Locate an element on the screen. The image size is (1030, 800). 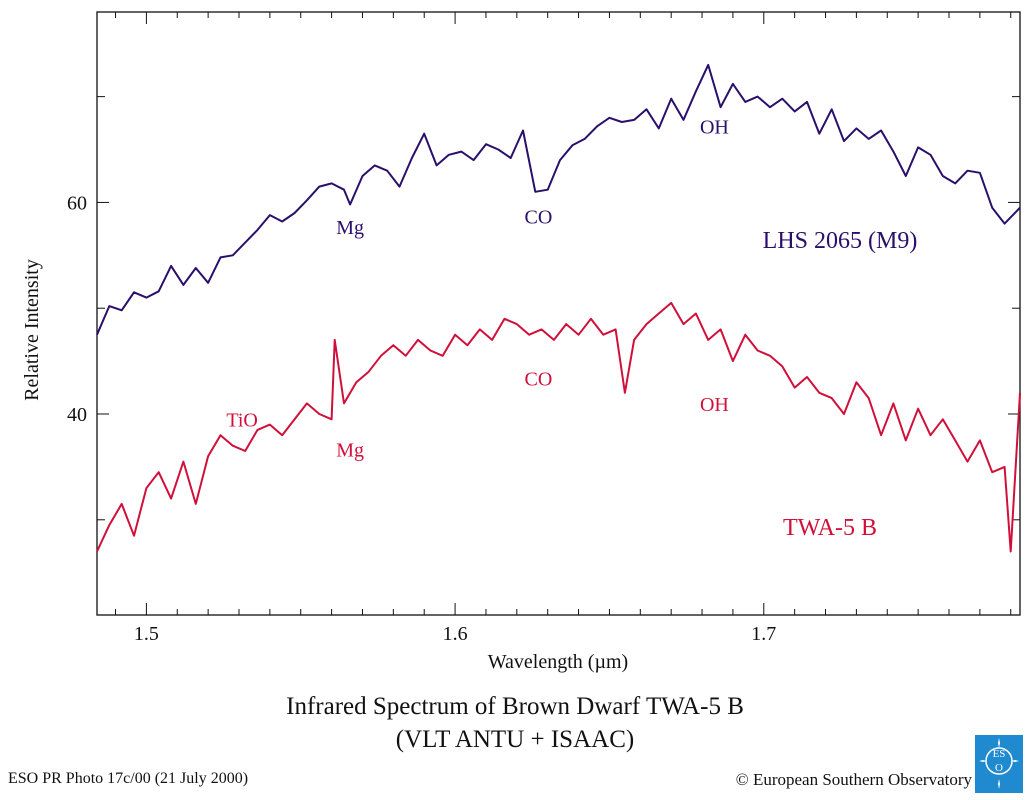
y-axis-title: Relative Intensity is located at coordinates (32, 330).